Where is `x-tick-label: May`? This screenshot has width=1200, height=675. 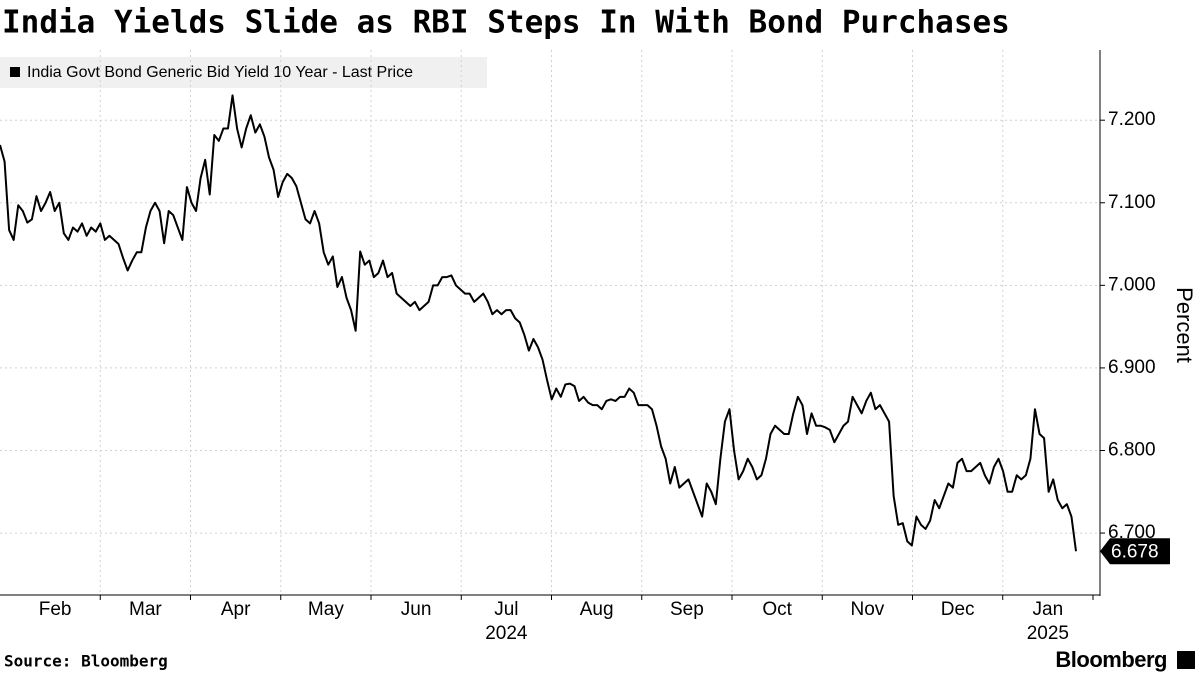 x-tick-label: May is located at coordinates (326, 609).